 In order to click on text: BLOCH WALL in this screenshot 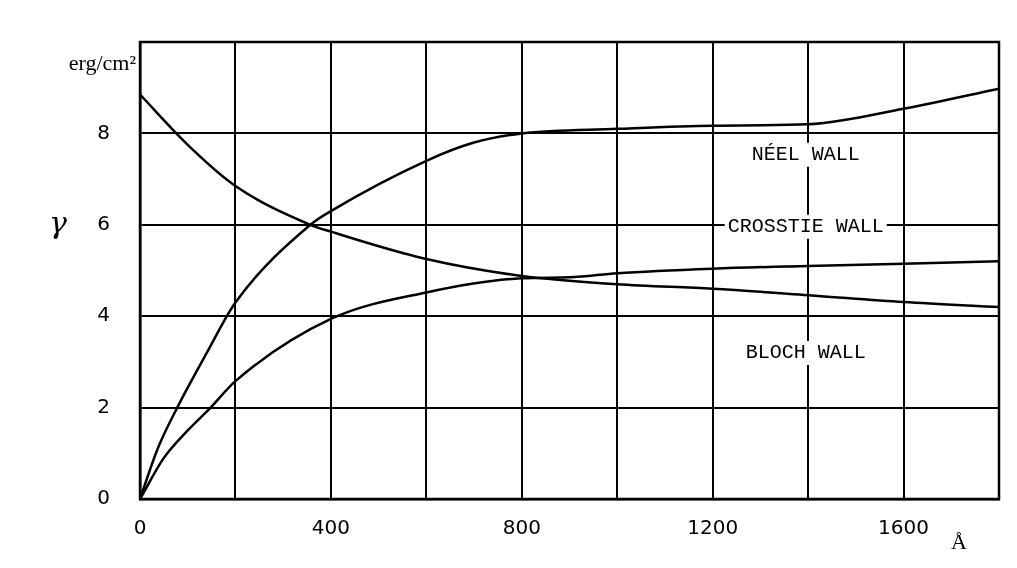, I will do `click(805, 353)`.